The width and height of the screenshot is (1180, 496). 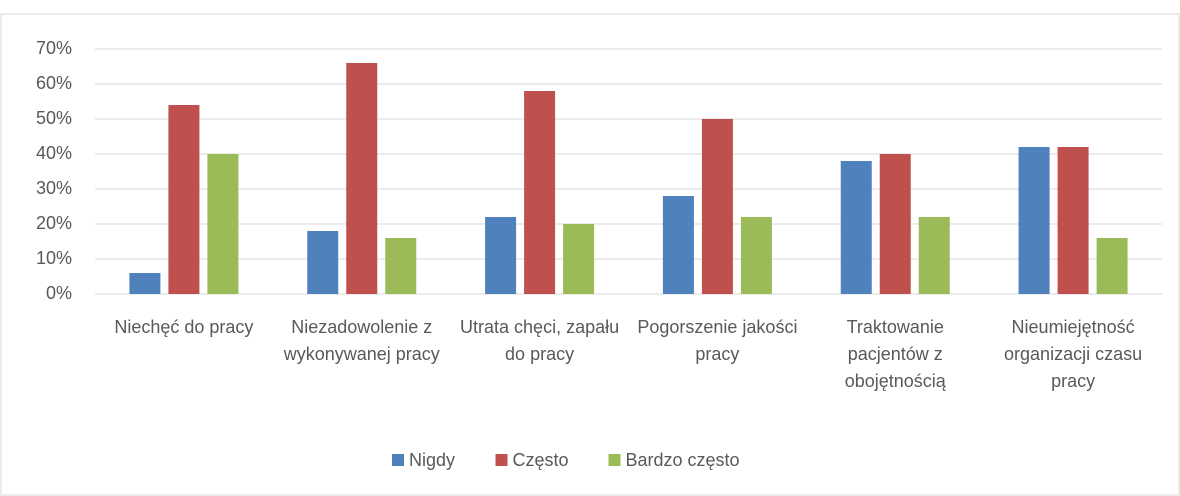 I want to click on x-tick-label: Niechęć do pracy, so click(x=184, y=327).